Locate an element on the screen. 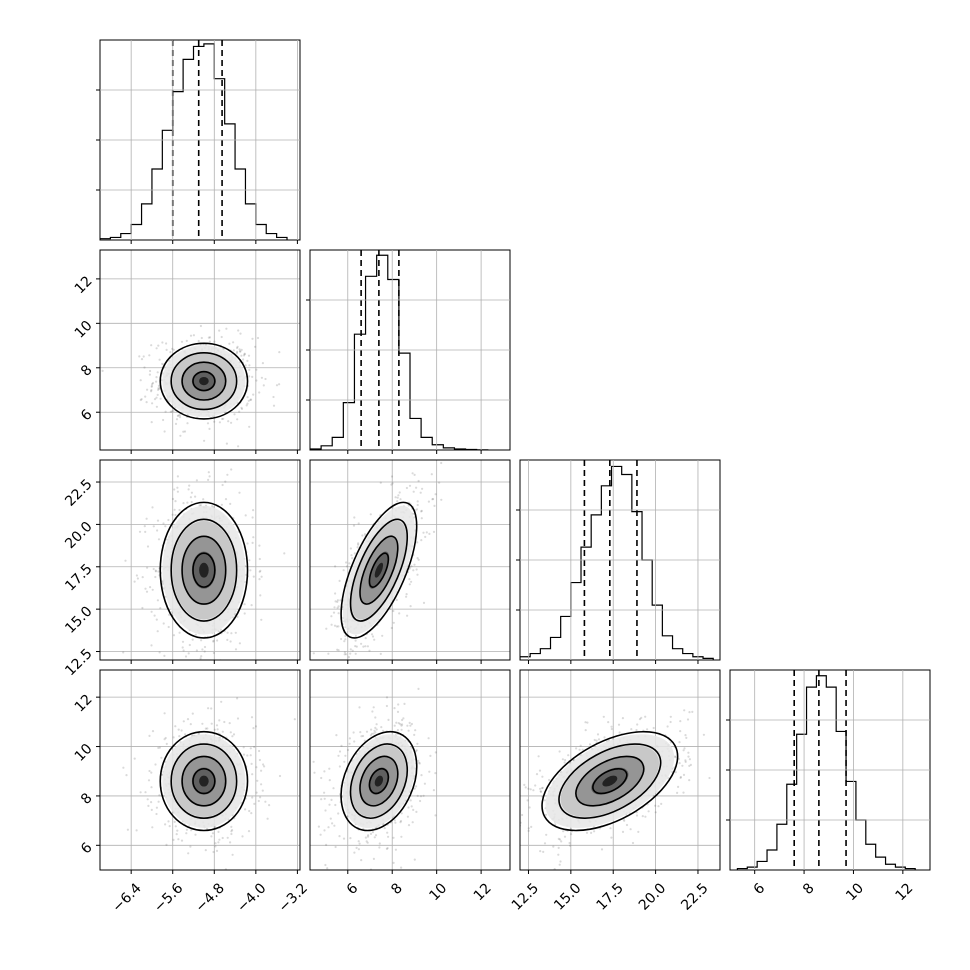 This screenshot has width=970, height=970. x-tick-label: −4.8 is located at coordinates (210, 897).